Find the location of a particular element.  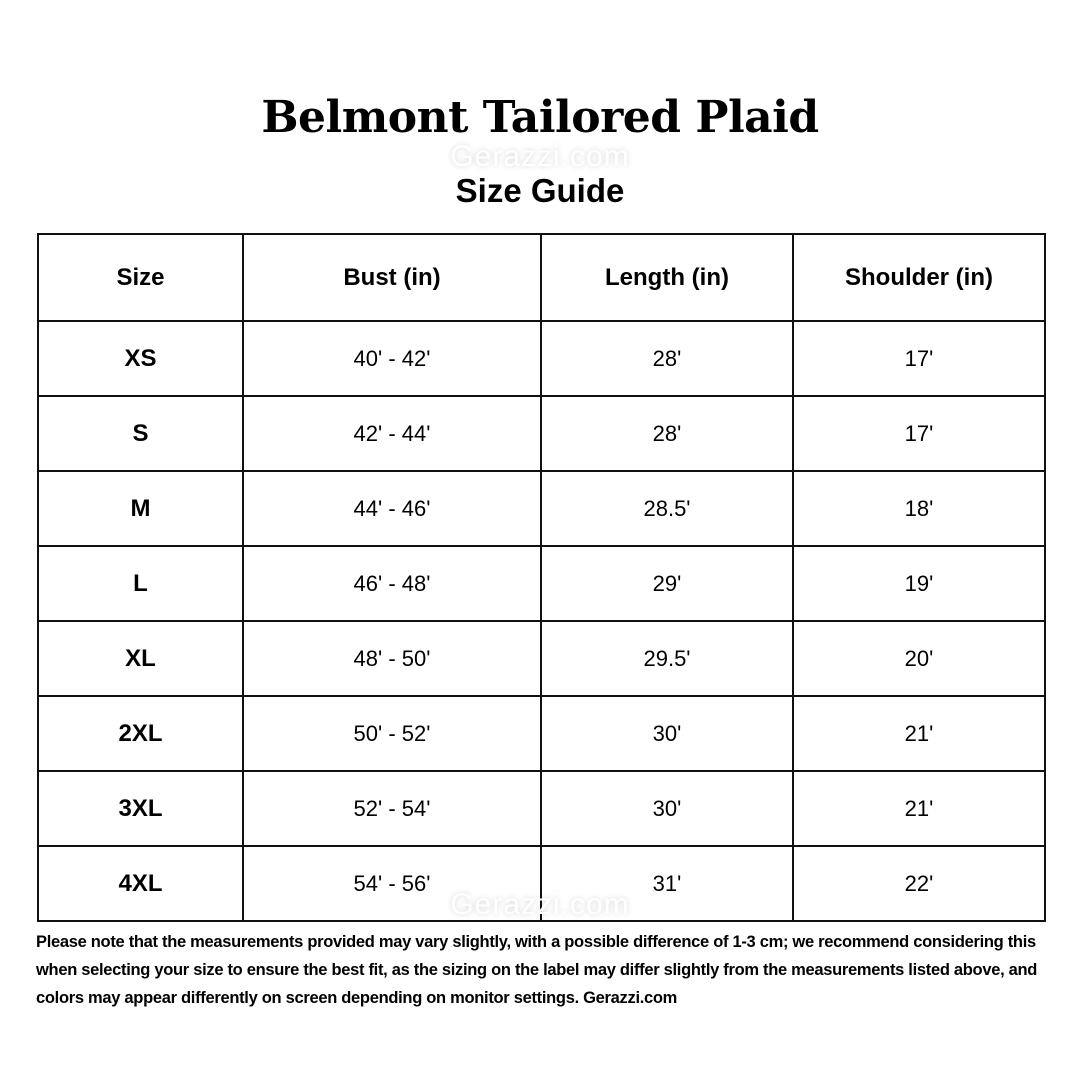

page-subtitle: Size Guide is located at coordinates (540, 190).